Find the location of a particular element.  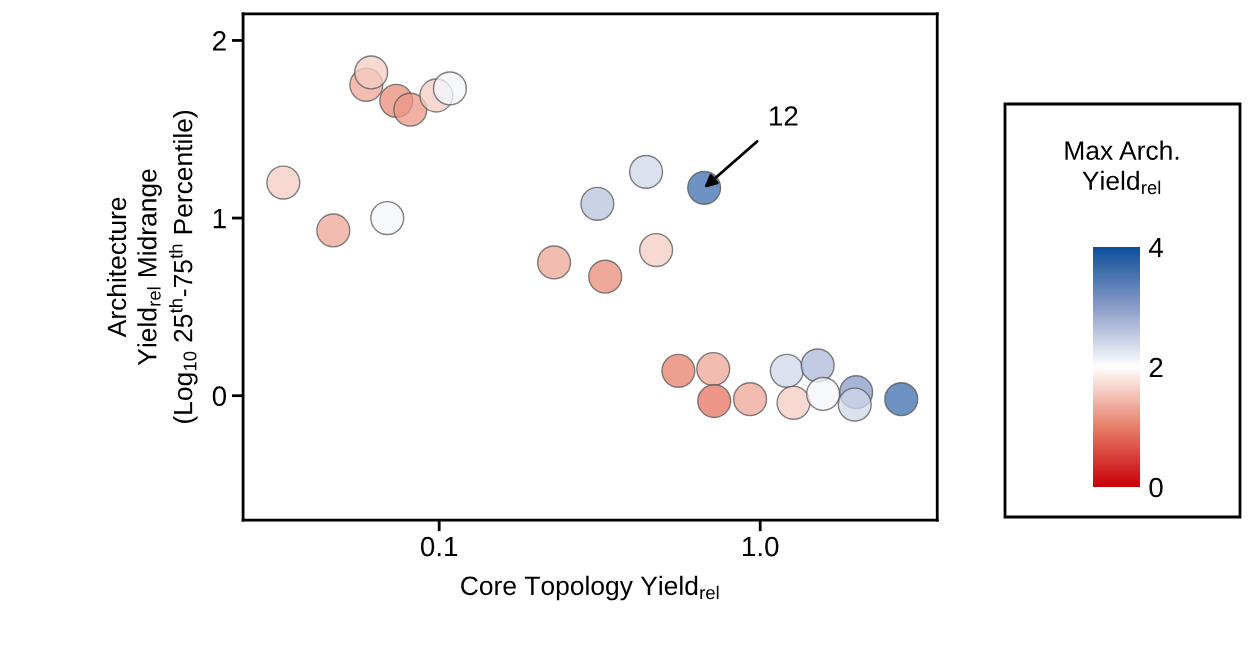

y-tick-label: 1 is located at coordinates (219, 219).